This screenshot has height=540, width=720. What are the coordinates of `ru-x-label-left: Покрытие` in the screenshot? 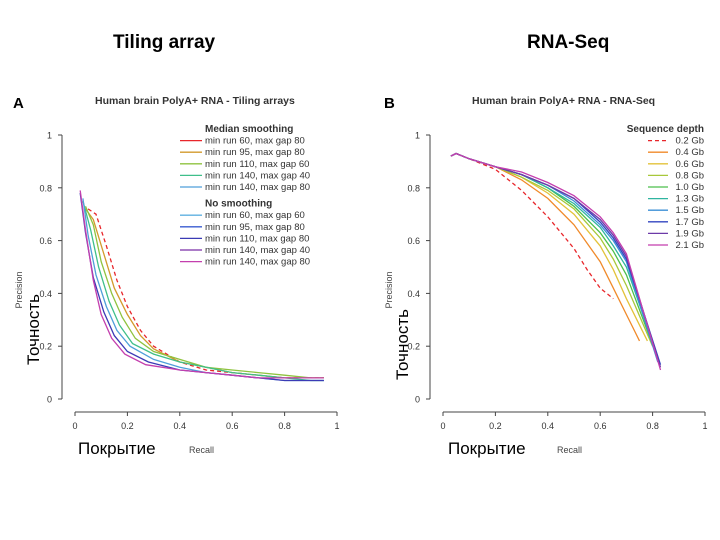 It's located at (117, 448).